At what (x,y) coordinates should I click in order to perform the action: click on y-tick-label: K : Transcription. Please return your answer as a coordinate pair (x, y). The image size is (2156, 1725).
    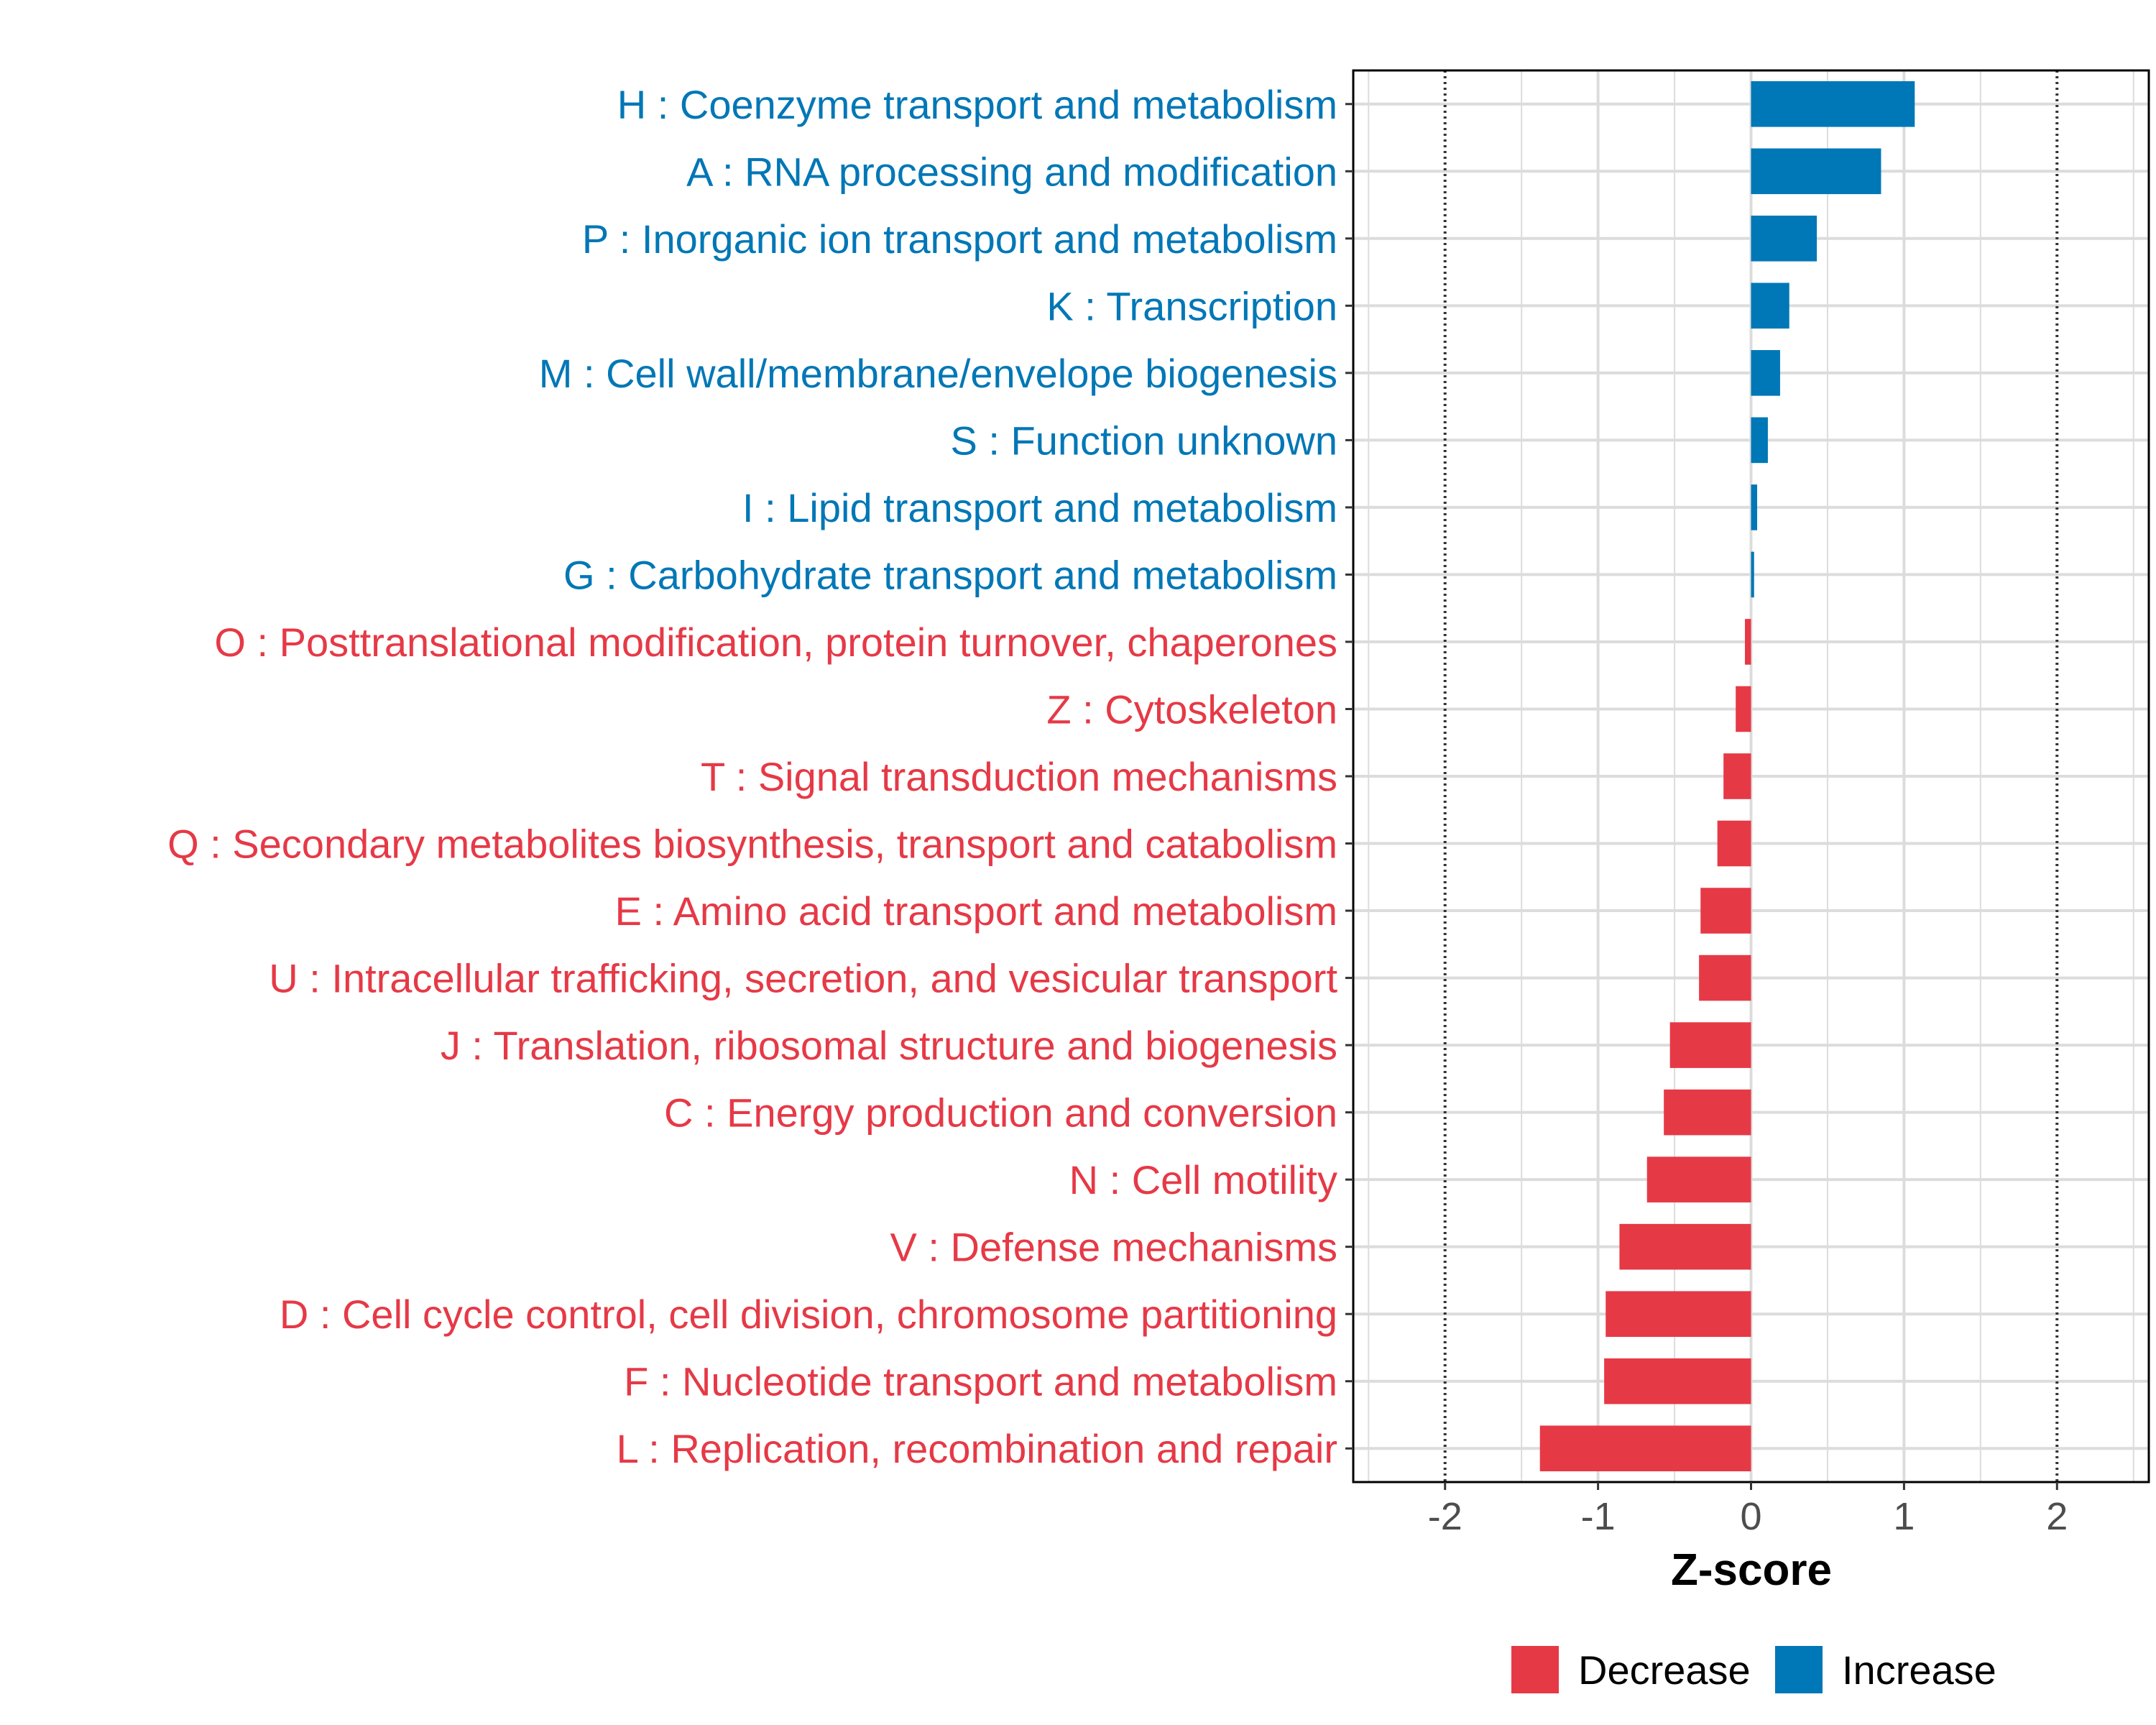
    Looking at the image, I should click on (1191, 305).